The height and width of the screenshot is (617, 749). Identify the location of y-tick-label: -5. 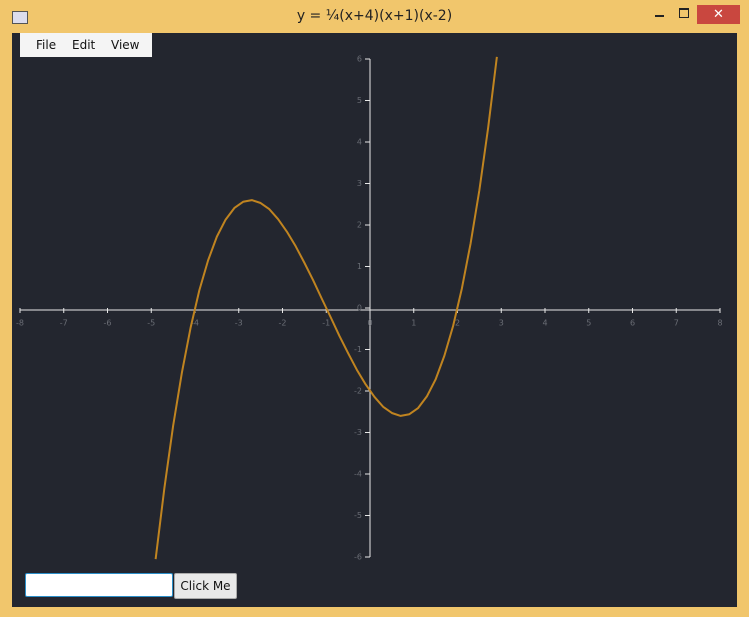
(358, 515).